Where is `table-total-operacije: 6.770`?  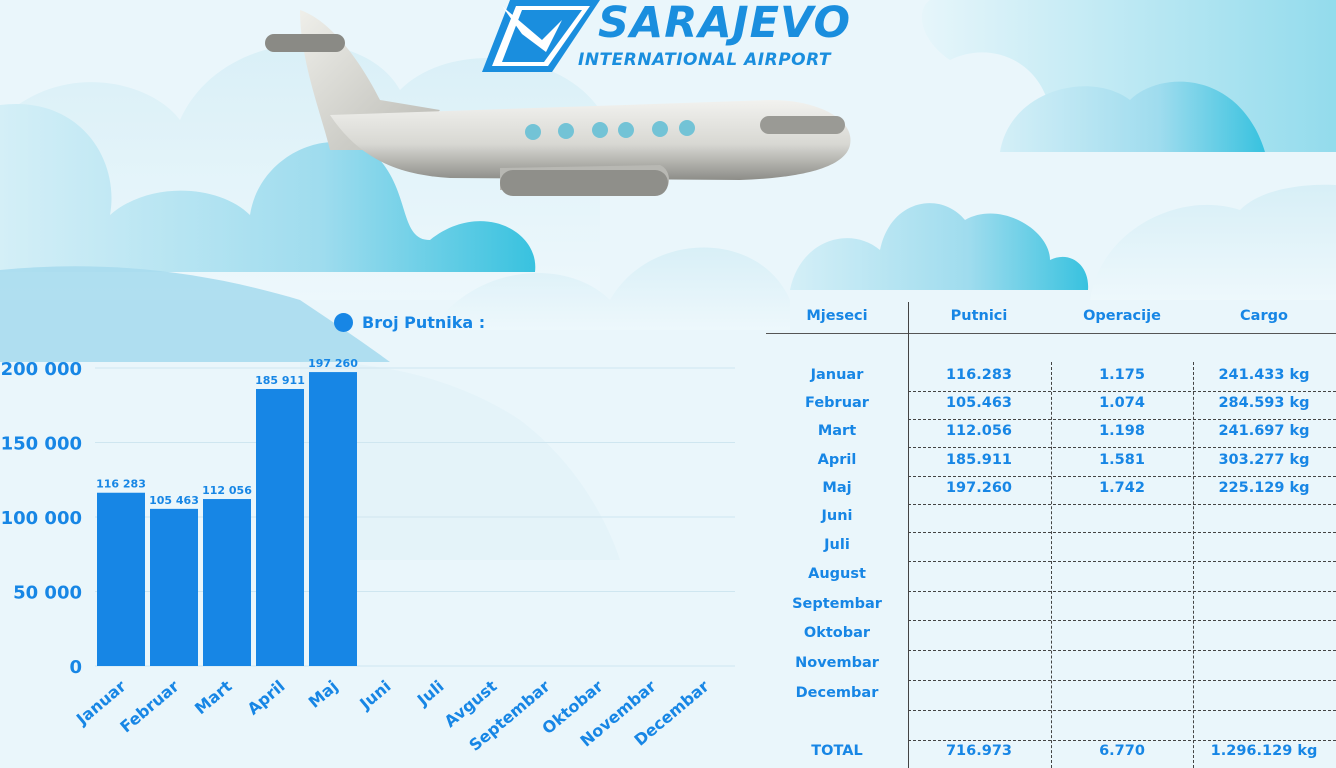 table-total-operacije: 6.770 is located at coordinates (1122, 751).